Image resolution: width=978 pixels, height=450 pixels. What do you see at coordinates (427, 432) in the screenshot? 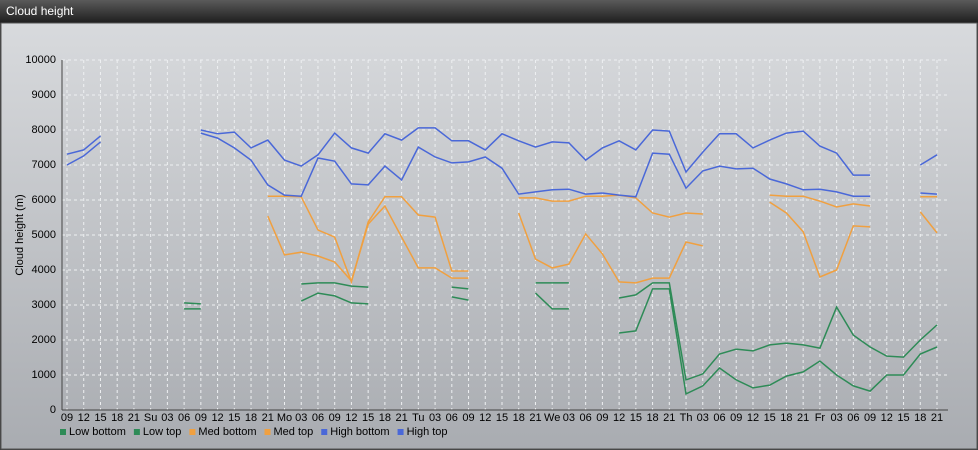
I see `legend-label: High top` at bounding box center [427, 432].